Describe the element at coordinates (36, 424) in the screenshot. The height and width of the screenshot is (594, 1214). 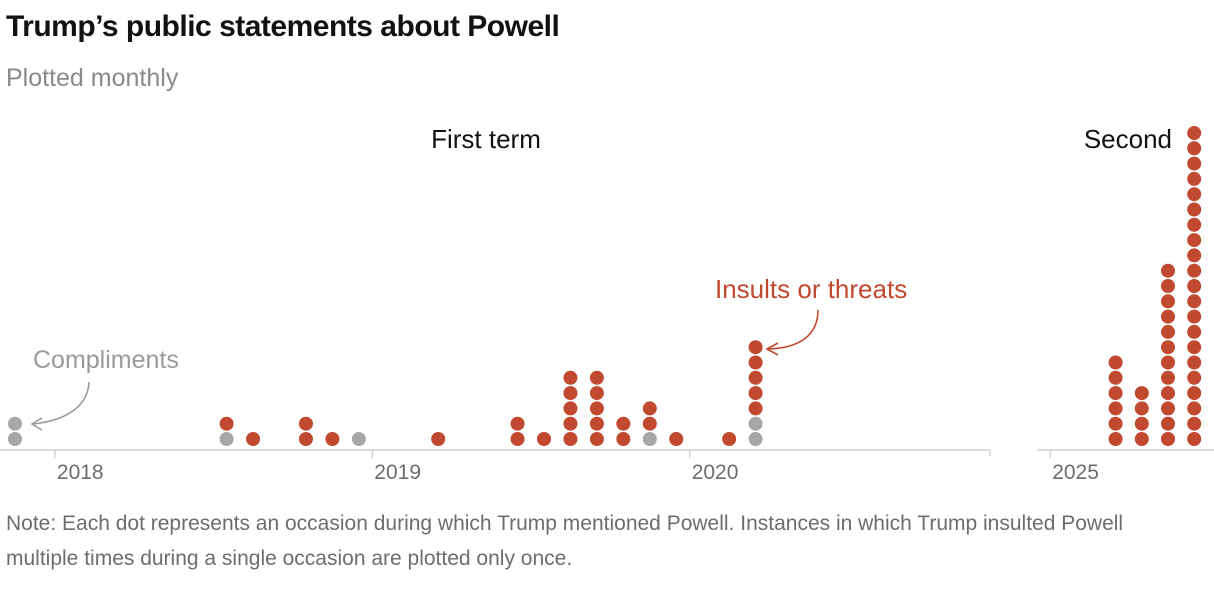
I see `annotation-compliments-arrowhead` at that location.